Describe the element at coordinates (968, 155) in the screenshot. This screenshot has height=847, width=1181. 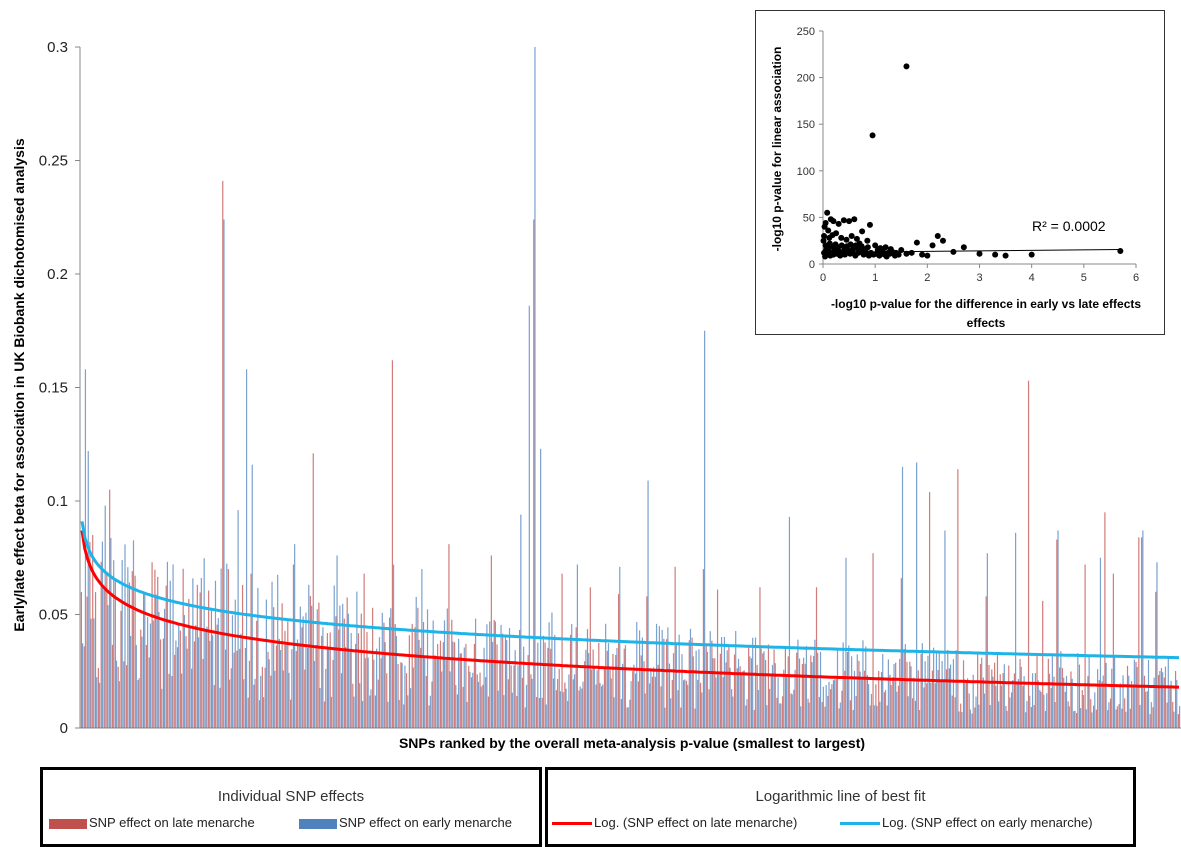
I see `inset-ticks: 0 50 100 150 200 250 0 1 2 3 4 5 6` at that location.